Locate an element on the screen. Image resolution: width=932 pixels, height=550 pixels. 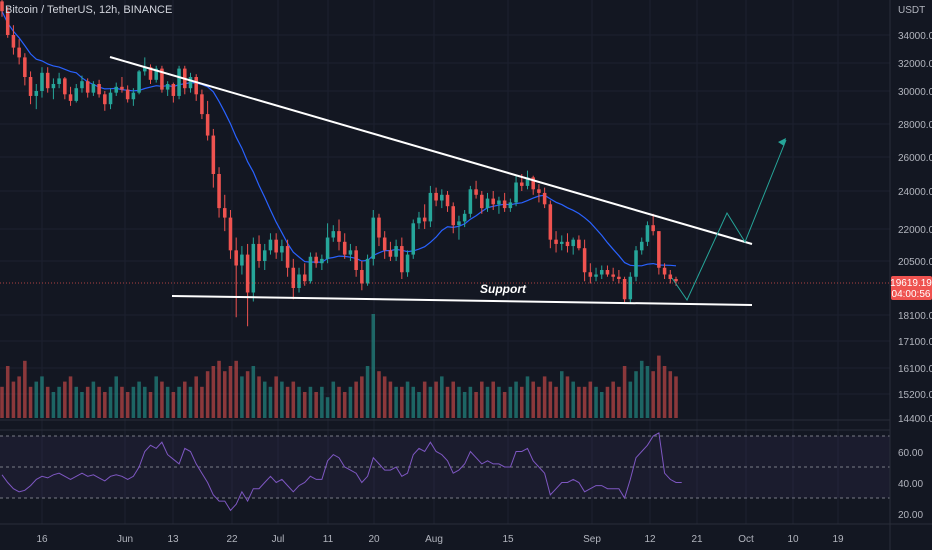
price-tick-label: 18100.00 is located at coordinates (915, 316).